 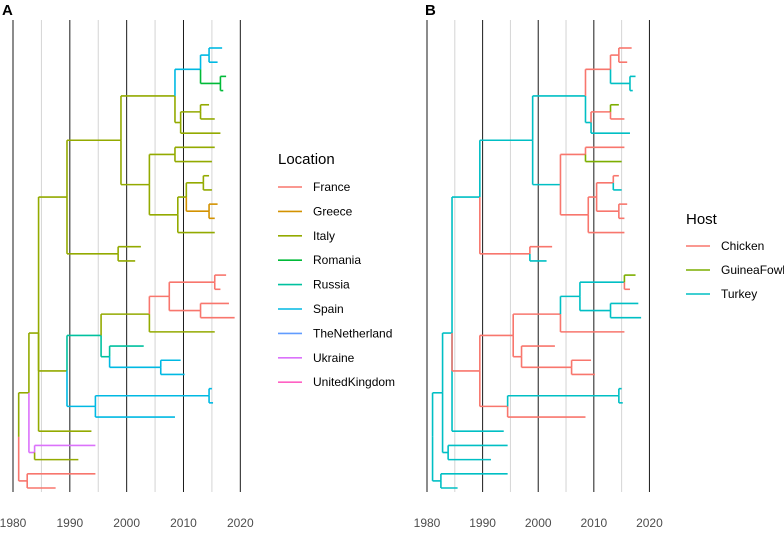 What do you see at coordinates (328, 309) in the screenshot?
I see `legend-label: Spain` at bounding box center [328, 309].